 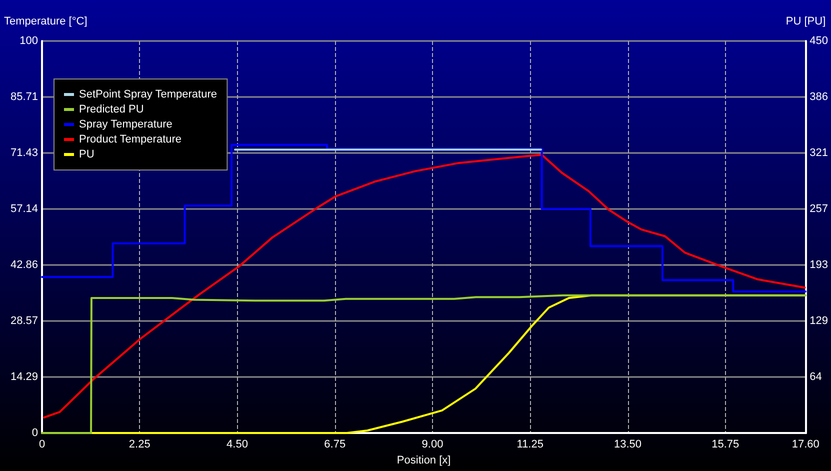 What do you see at coordinates (29, 41) in the screenshot?
I see `y-tick-label: 100` at bounding box center [29, 41].